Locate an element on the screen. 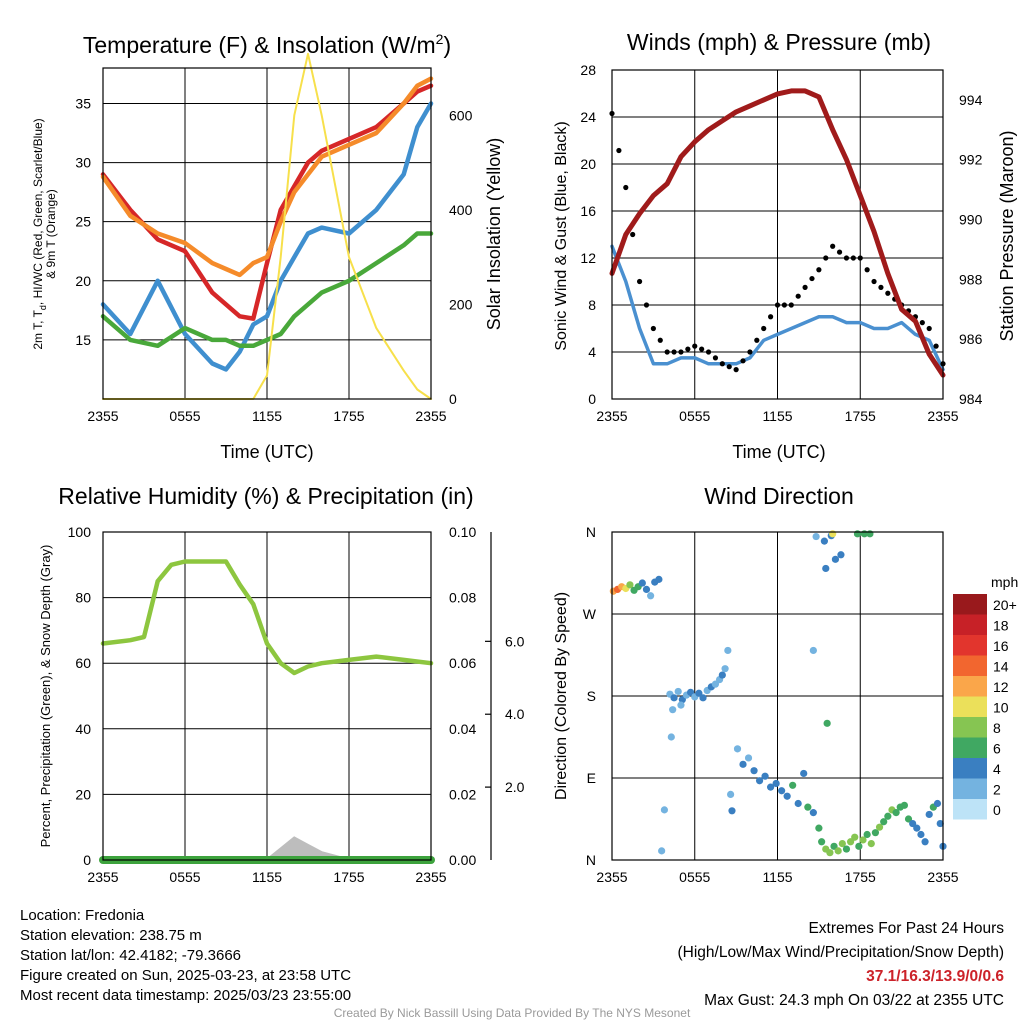 This screenshot has height=1024, width=1024. series-line-hi-wc is located at coordinates (267, 236).